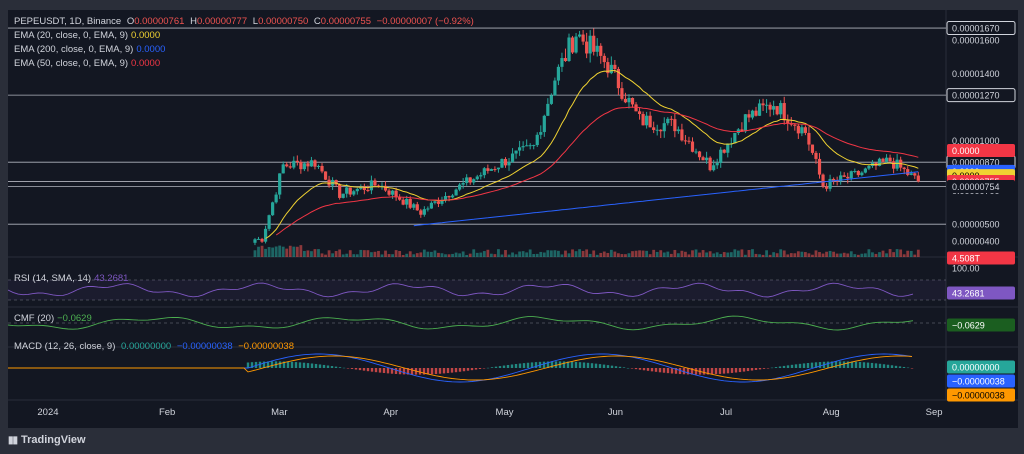 The width and height of the screenshot is (1024, 454). What do you see at coordinates (87, 35) in the screenshot?
I see `ema20-legend: EMA (20, close, 0, EMA, 9) 0.0000` at bounding box center [87, 35].